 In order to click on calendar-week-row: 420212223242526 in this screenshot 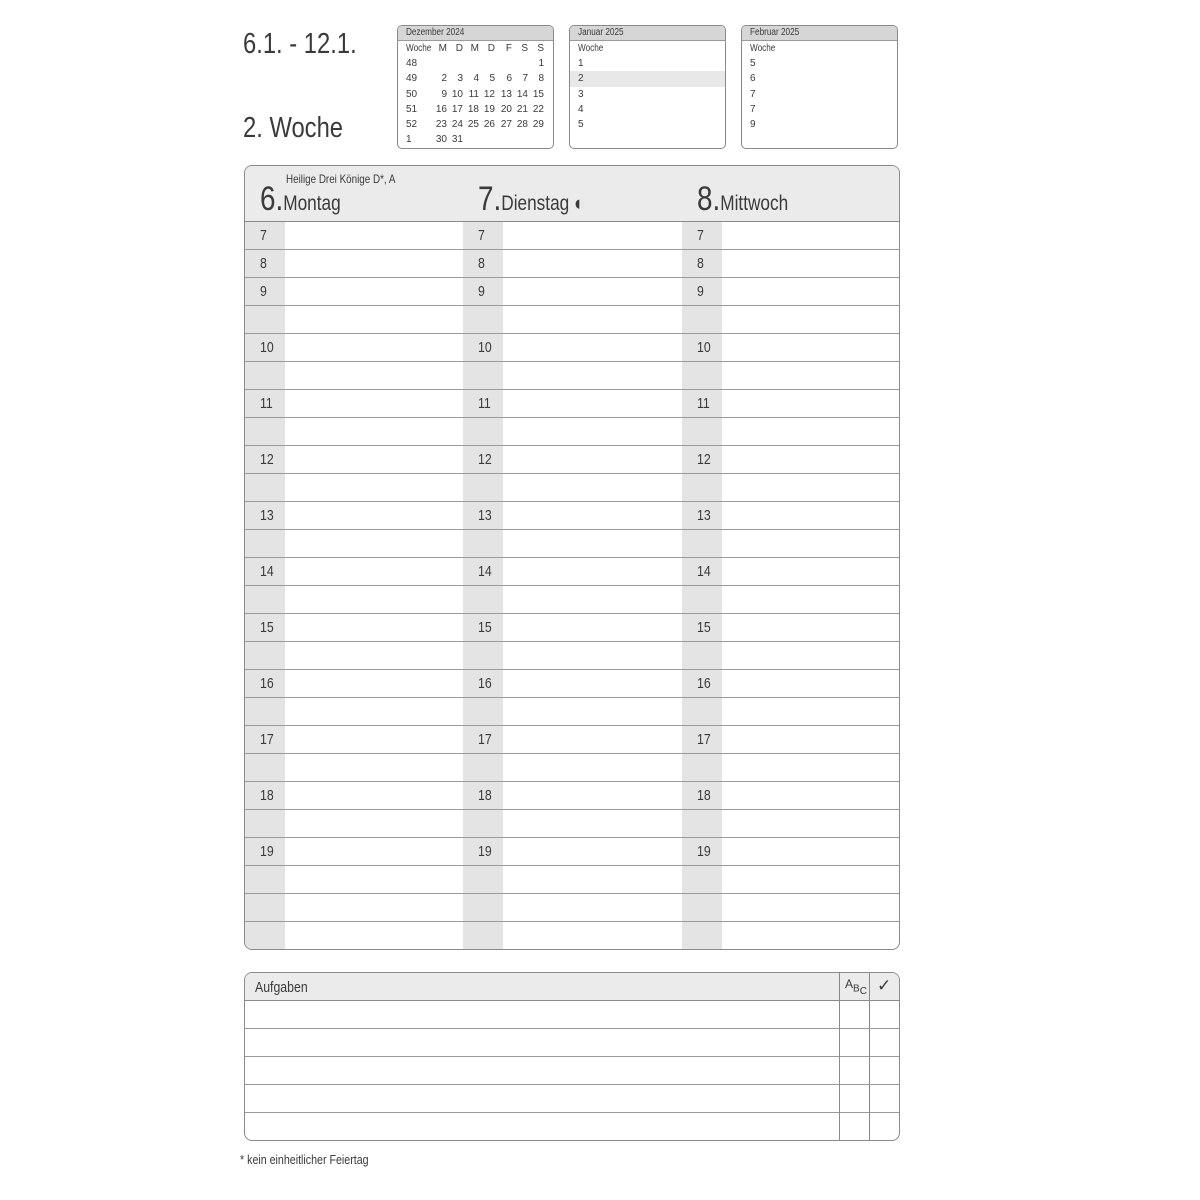, I will do `click(647, 109)`.